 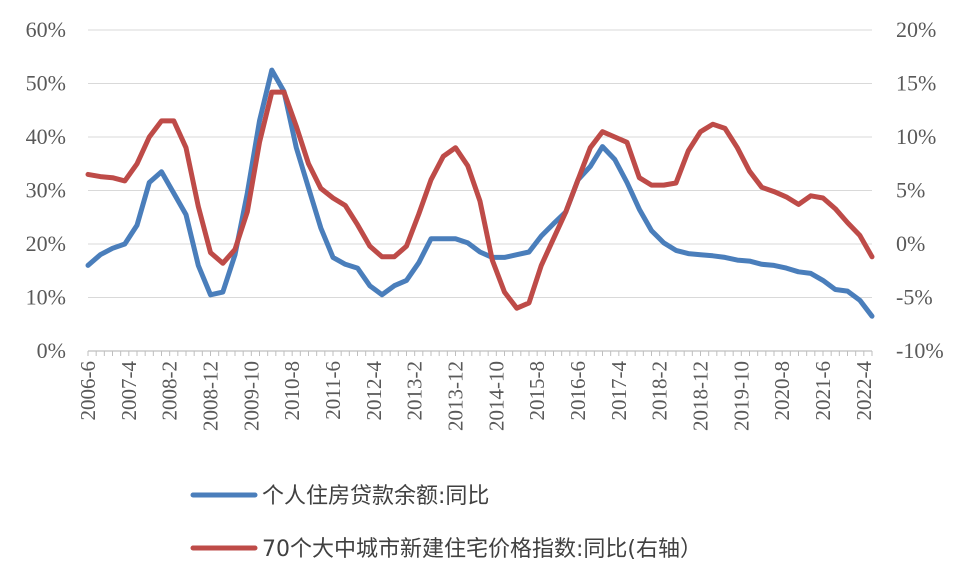 I want to click on legend-label: 70个大中城市新建住宅价格指数:同比(右轴）, so click(x=482, y=549).